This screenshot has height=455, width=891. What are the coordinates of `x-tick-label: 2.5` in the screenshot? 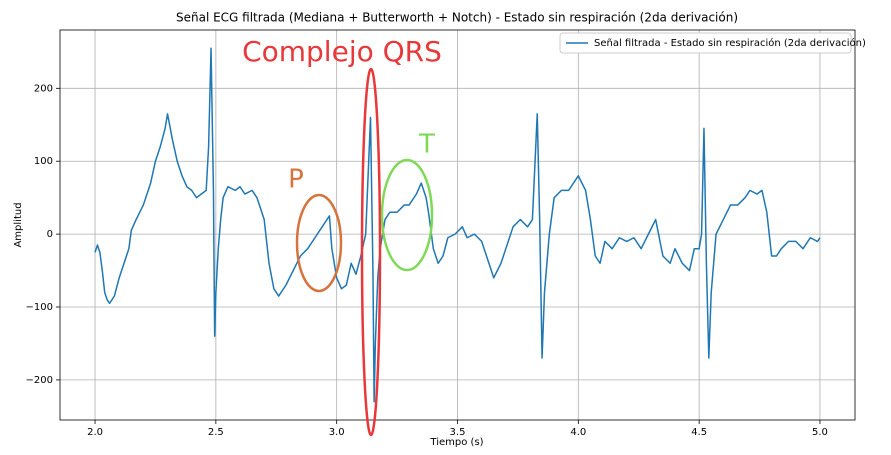 It's located at (216, 432).